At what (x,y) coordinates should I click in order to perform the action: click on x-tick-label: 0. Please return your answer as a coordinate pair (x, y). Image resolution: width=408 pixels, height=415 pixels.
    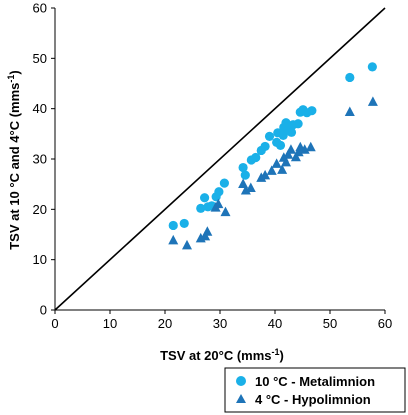
    Looking at the image, I should click on (54, 323).